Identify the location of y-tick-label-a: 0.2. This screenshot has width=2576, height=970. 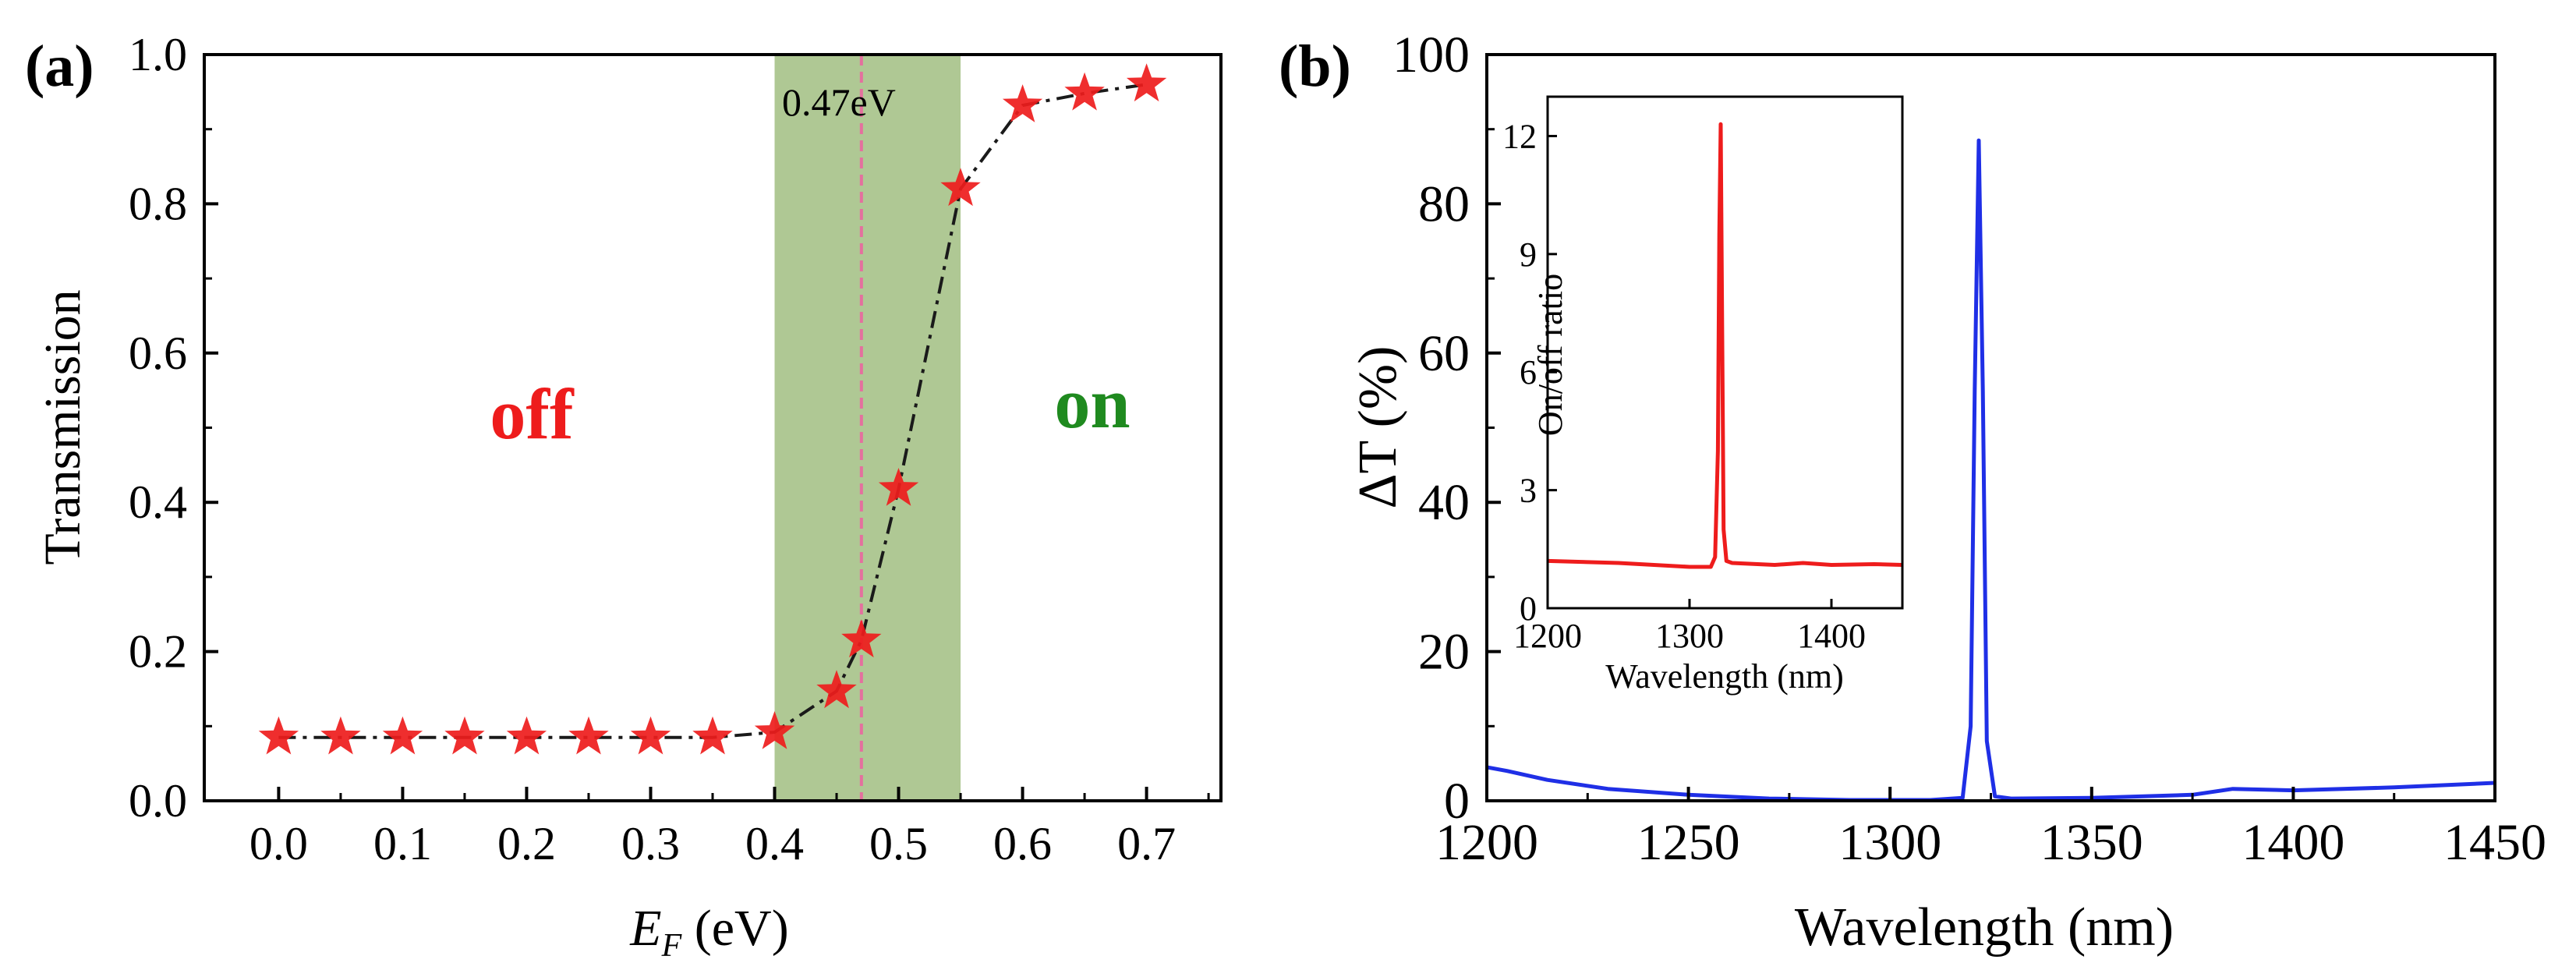
(158, 652).